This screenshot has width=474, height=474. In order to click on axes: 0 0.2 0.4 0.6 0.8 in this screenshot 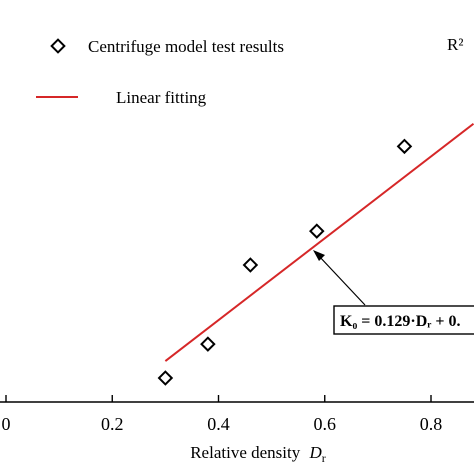, I will do `click(237, 414)`.